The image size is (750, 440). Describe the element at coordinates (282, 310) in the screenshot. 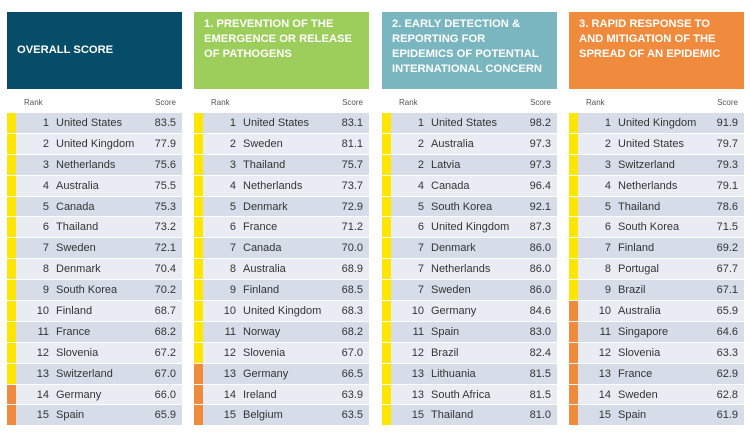

I see `country-name: United Kingdom` at that location.